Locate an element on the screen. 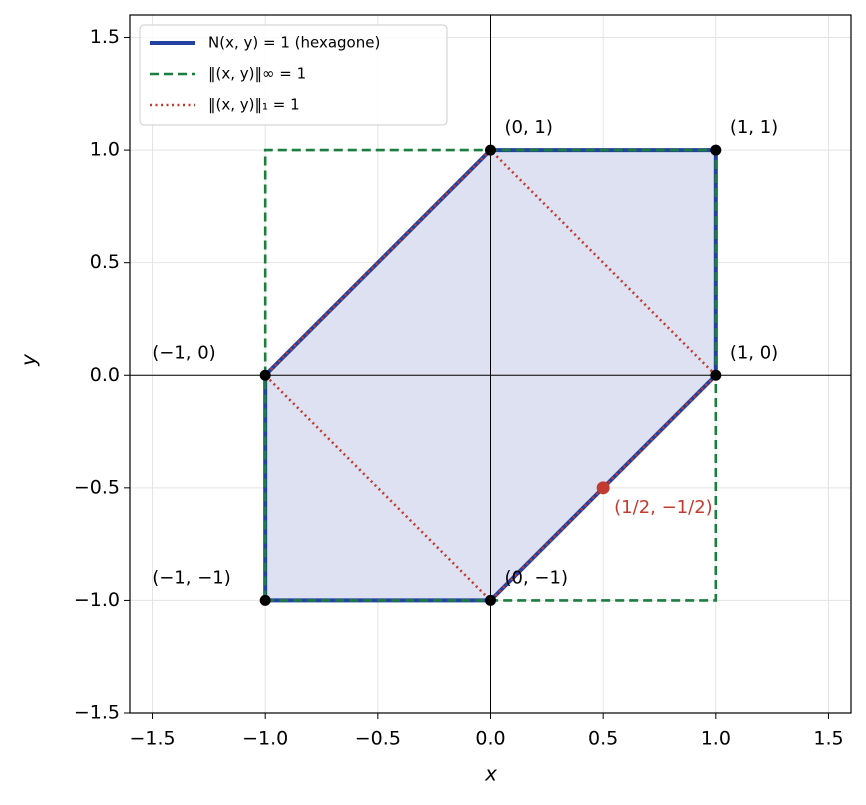 This screenshot has height=805, width=866. highlight-point is located at coordinates (603, 488).